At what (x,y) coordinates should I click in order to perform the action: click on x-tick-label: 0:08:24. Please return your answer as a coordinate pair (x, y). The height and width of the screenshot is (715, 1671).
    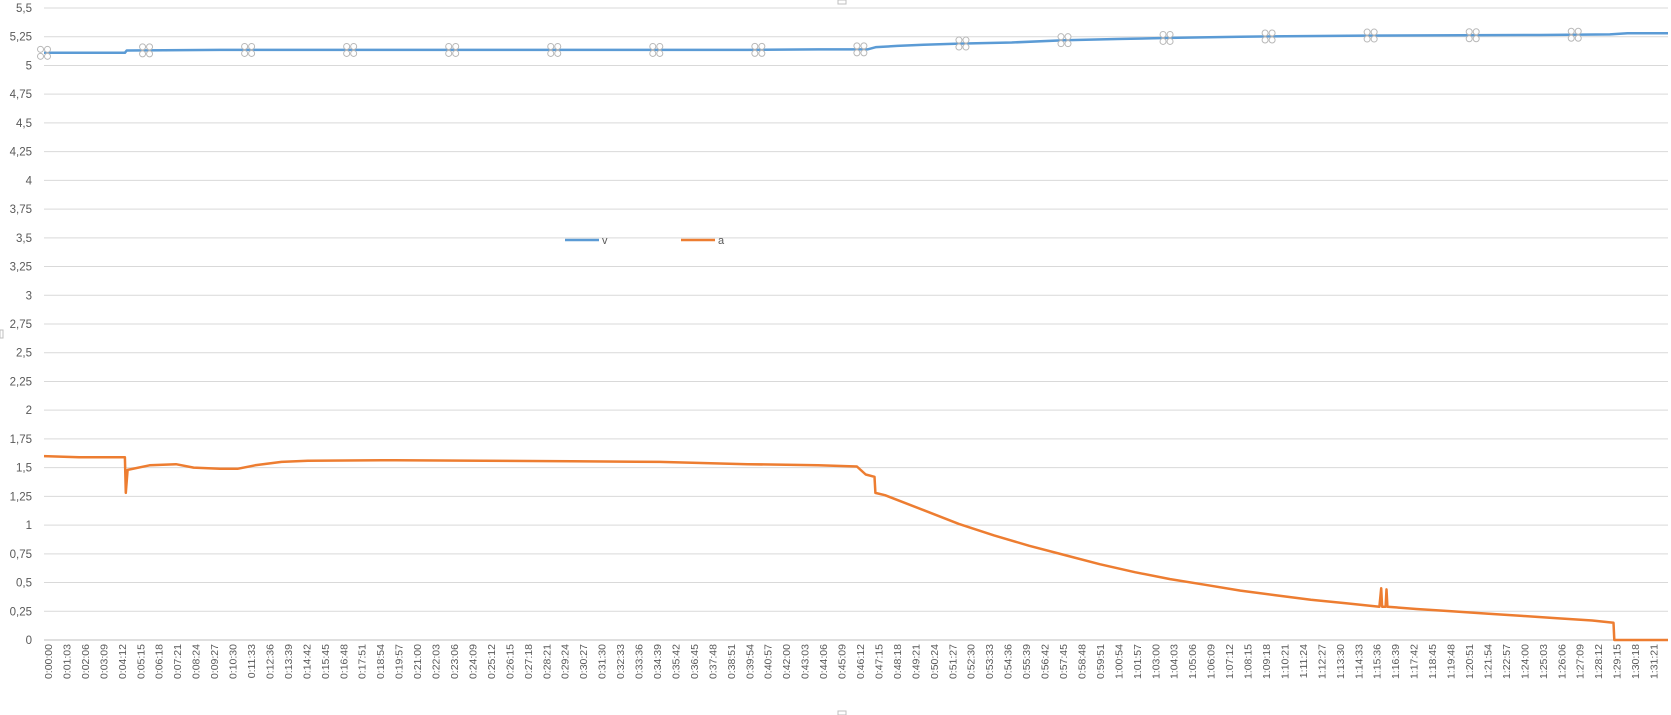
    Looking at the image, I should click on (197, 661).